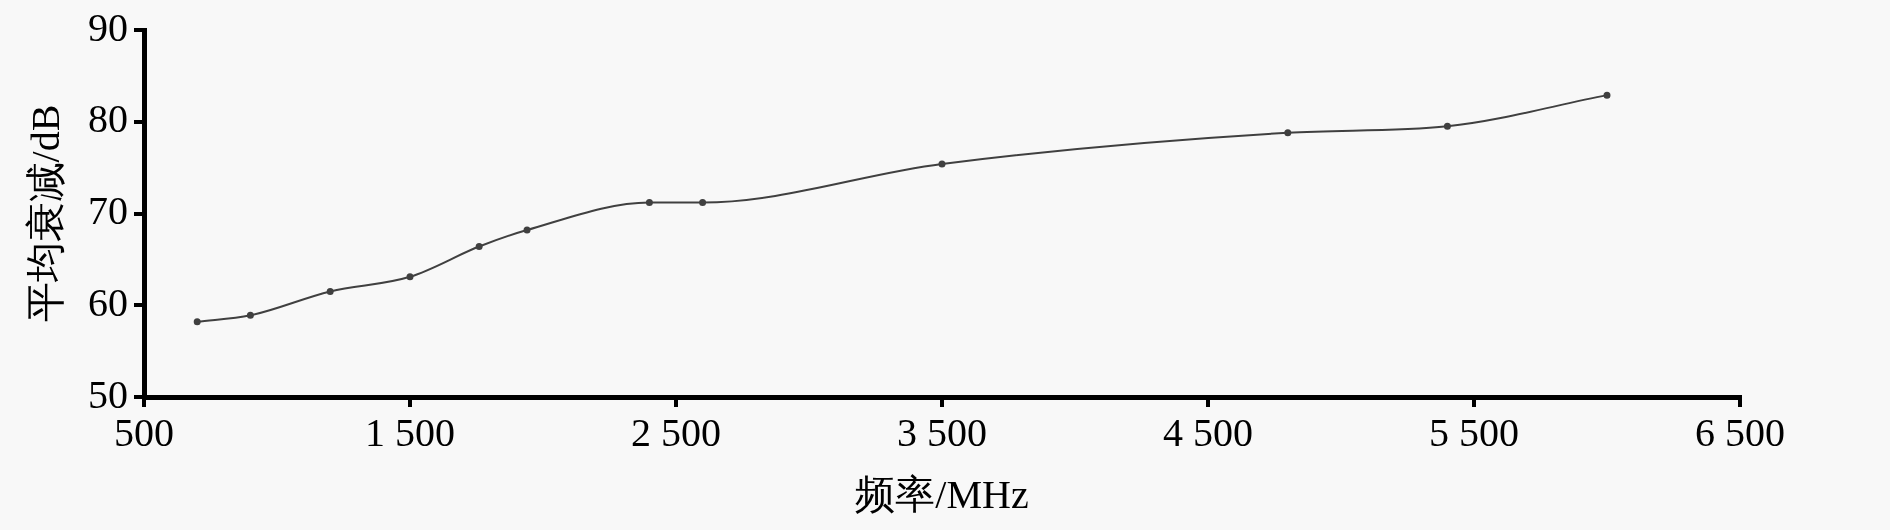  What do you see at coordinates (942, 432) in the screenshot?
I see `x-tick-label: 3 500` at bounding box center [942, 432].